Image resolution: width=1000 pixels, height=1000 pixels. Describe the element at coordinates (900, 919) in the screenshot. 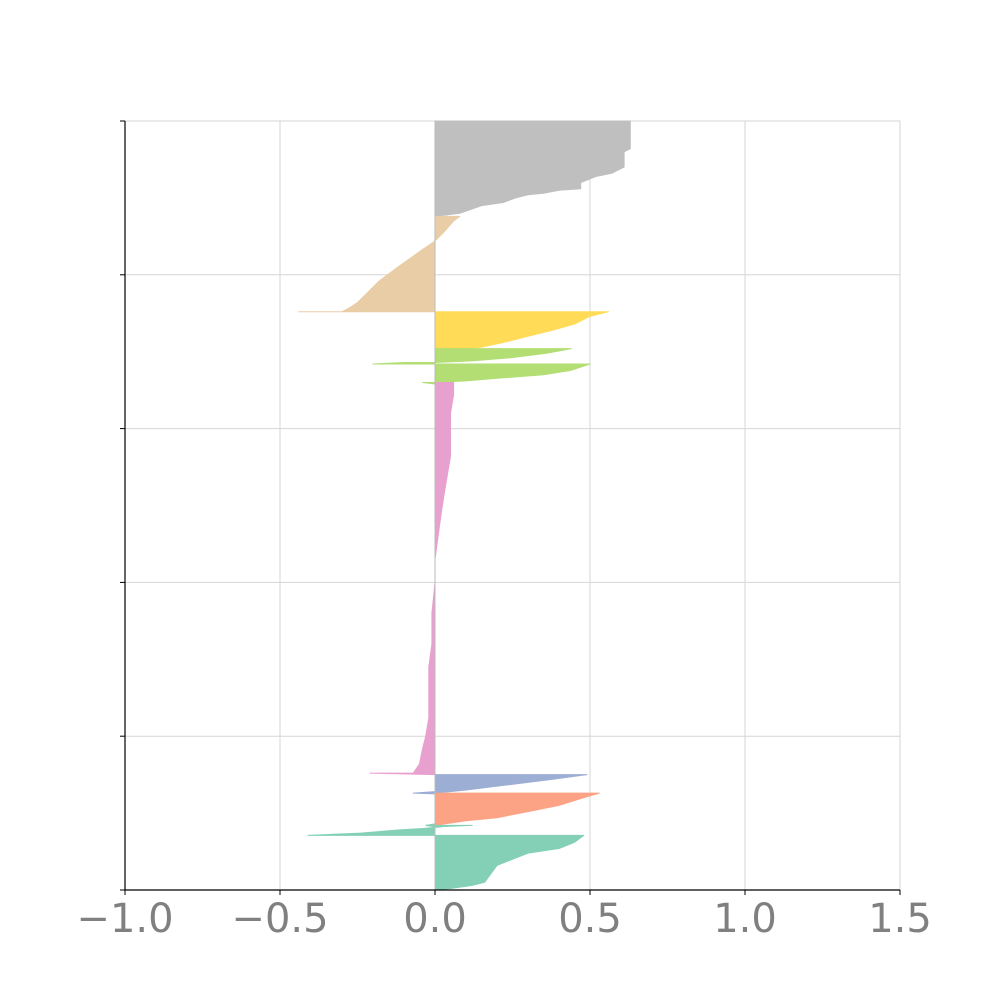

I see `x-tick-label: 1.5` at that location.